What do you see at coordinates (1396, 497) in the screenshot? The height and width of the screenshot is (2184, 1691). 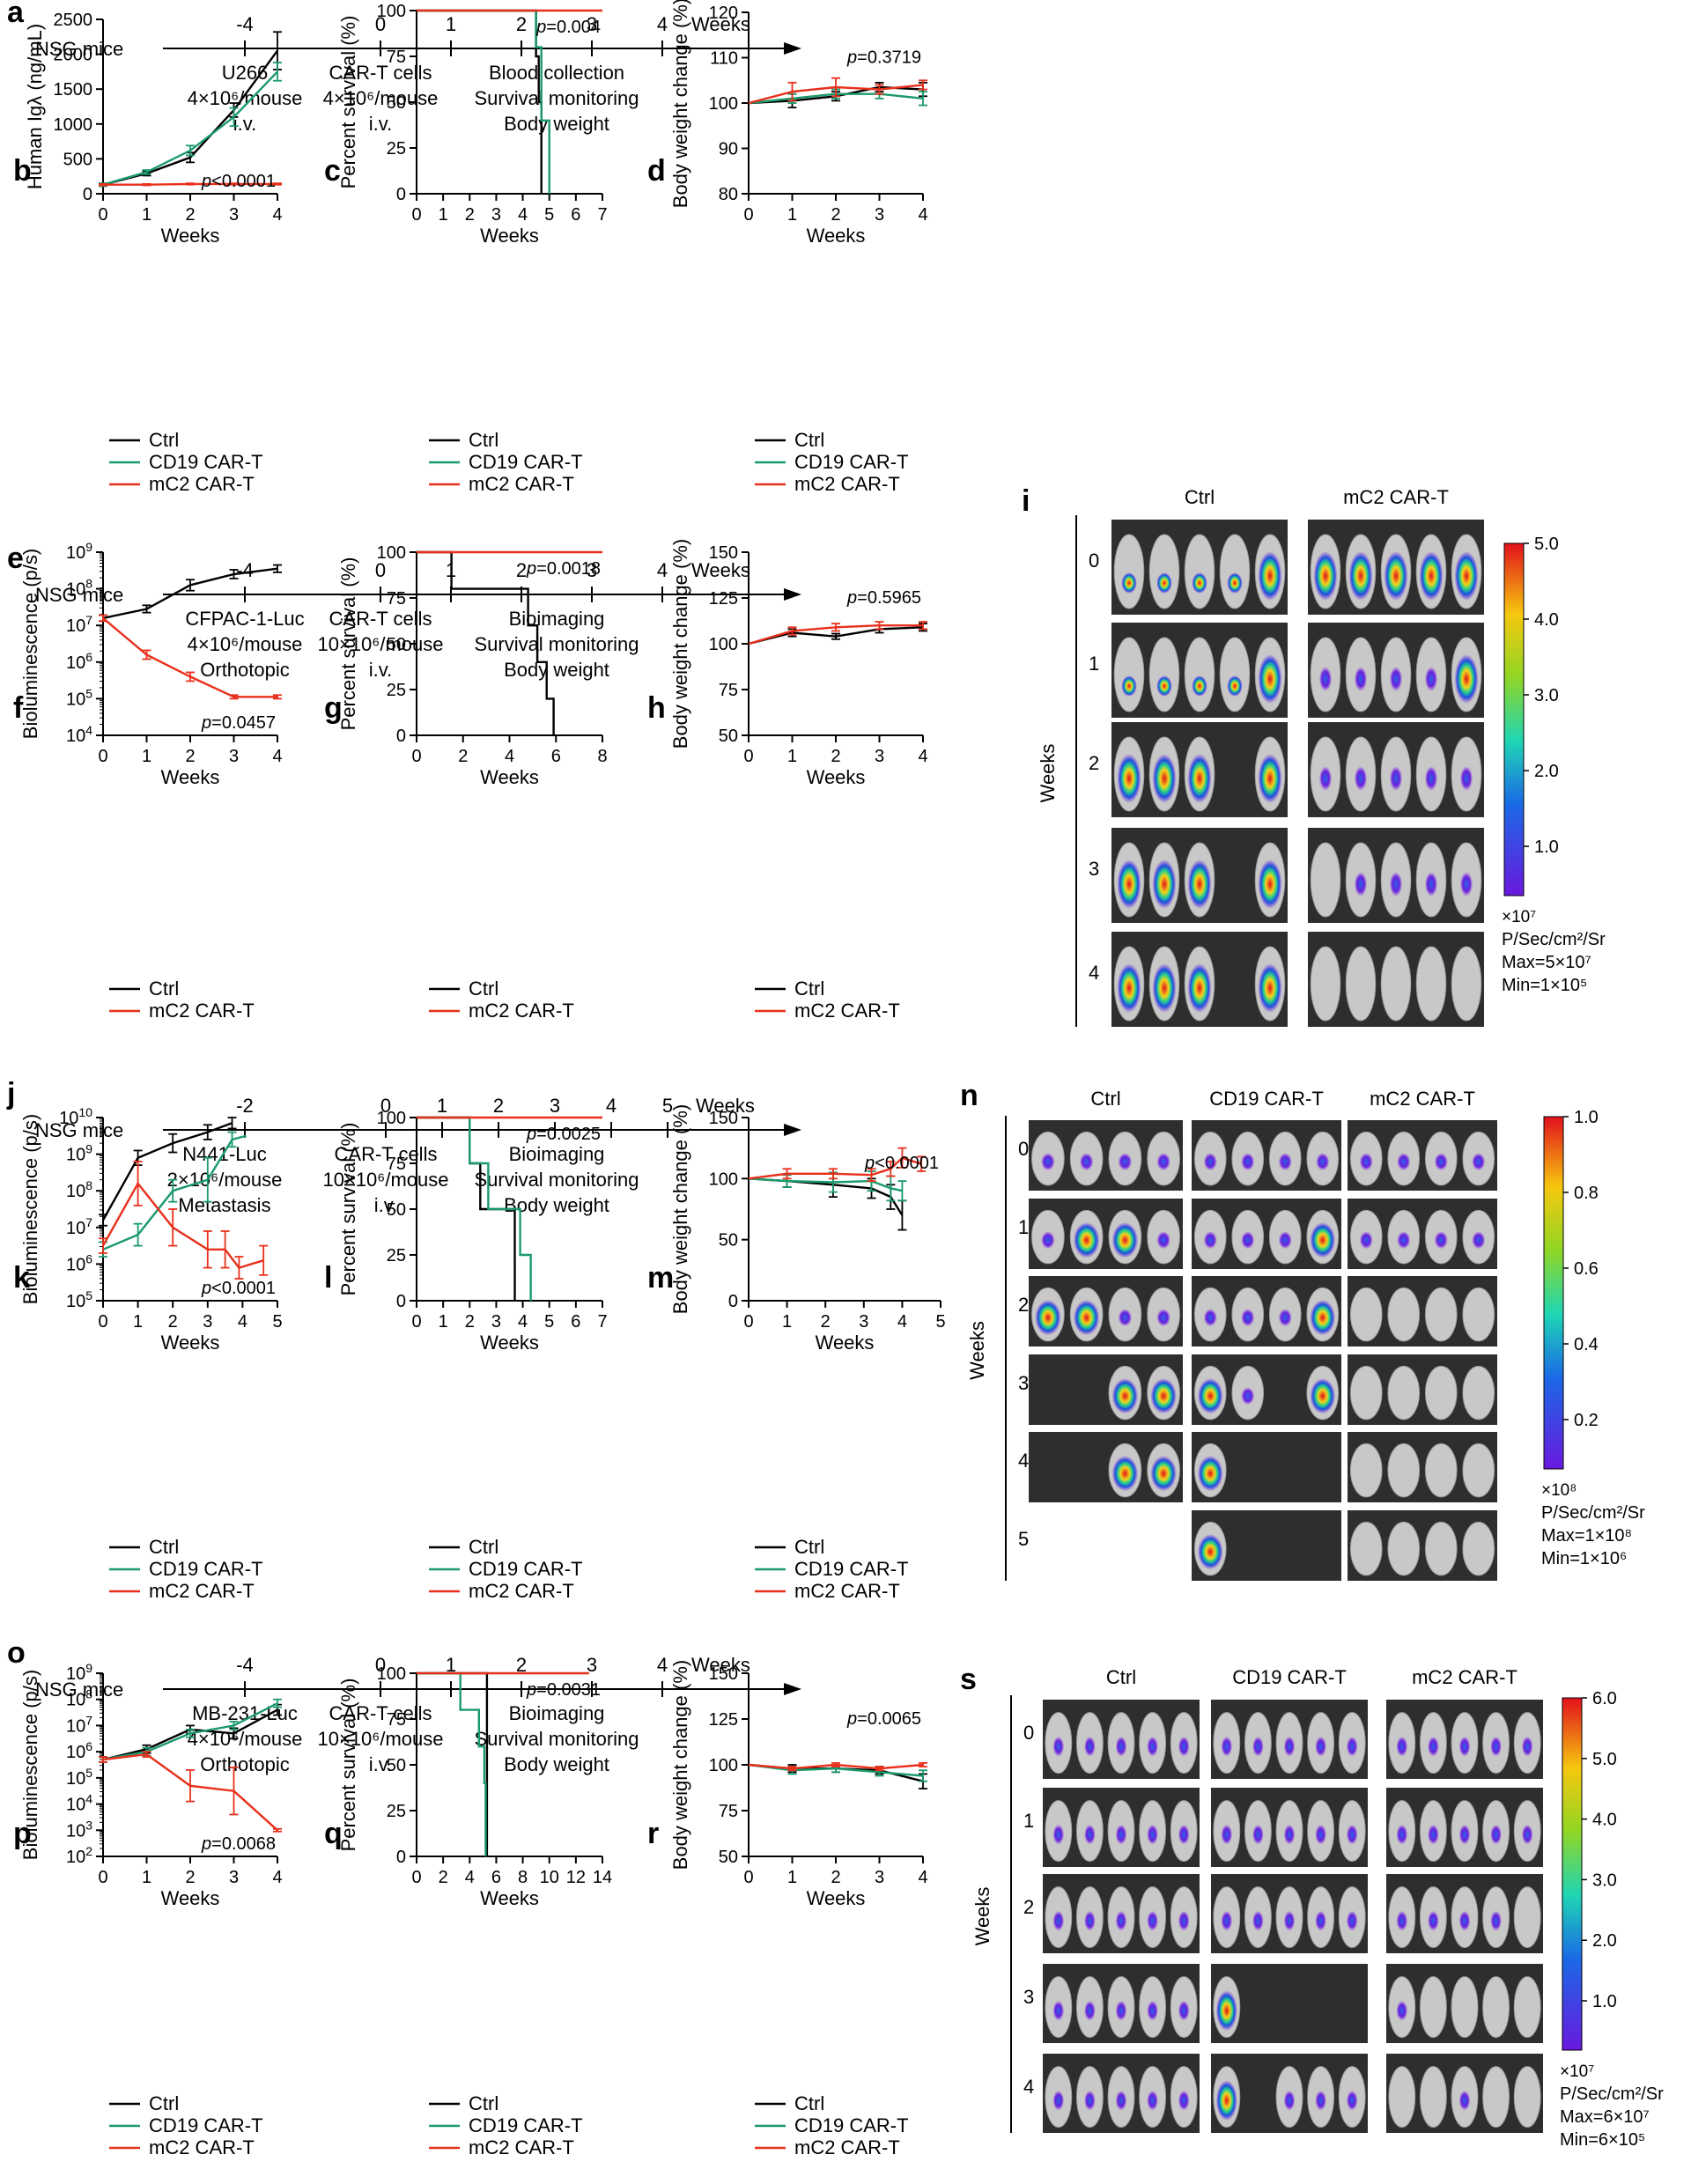 I see `group-header: mC2 CAR-T` at bounding box center [1396, 497].